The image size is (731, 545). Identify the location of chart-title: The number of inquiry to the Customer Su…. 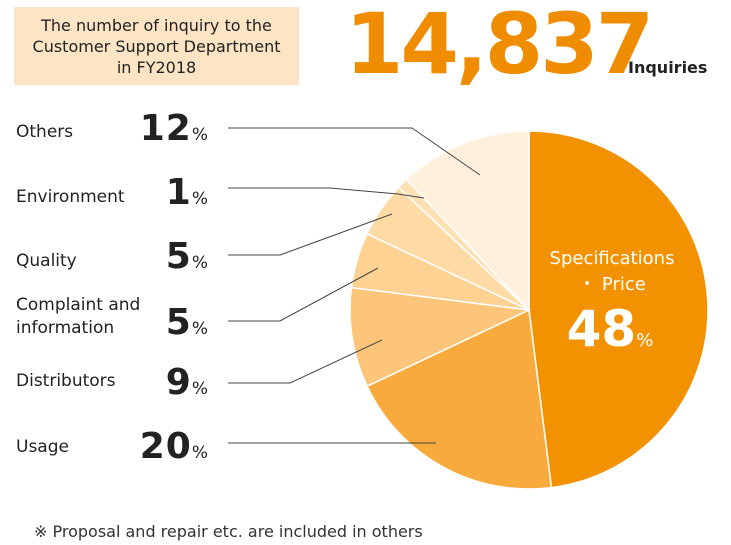
(156, 46).